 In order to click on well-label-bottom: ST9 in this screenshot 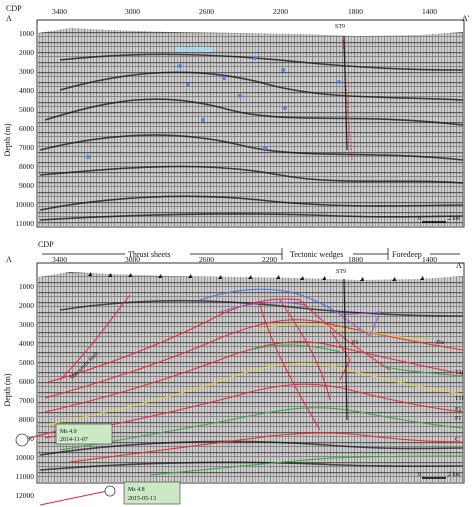, I will do `click(341, 272)`.